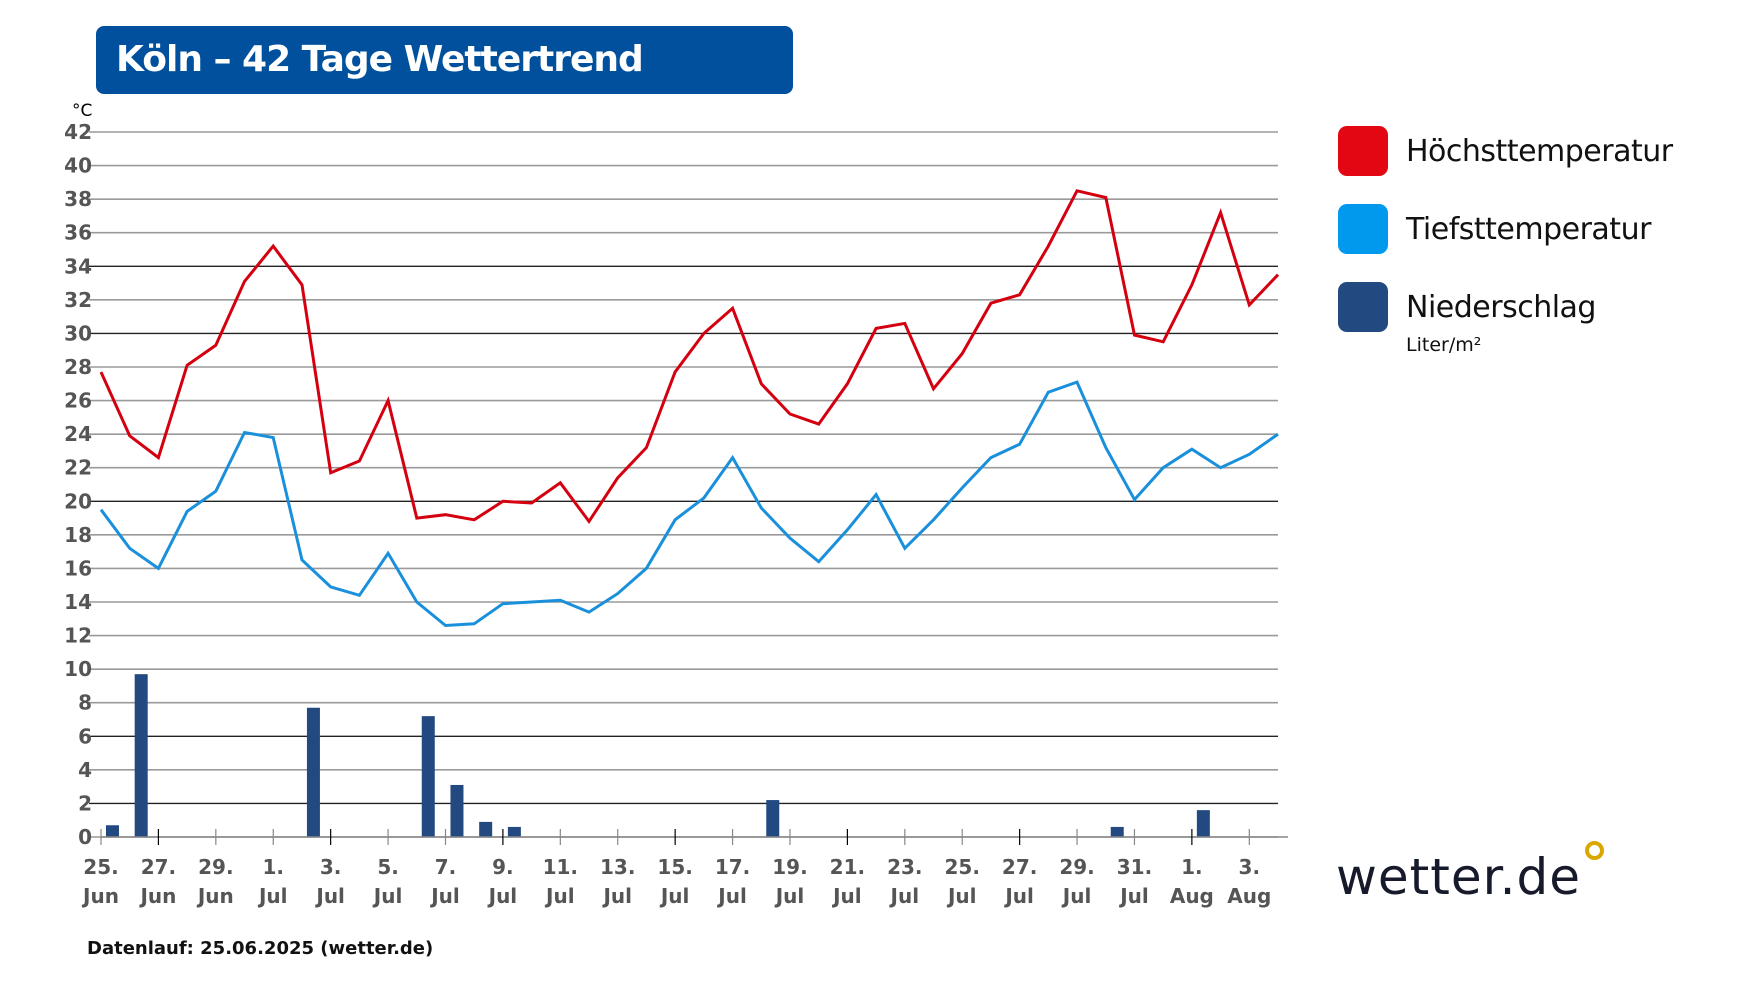 This screenshot has width=1756, height=987. What do you see at coordinates (78, 602) in the screenshot?
I see `y-tick-label: 14` at bounding box center [78, 602].